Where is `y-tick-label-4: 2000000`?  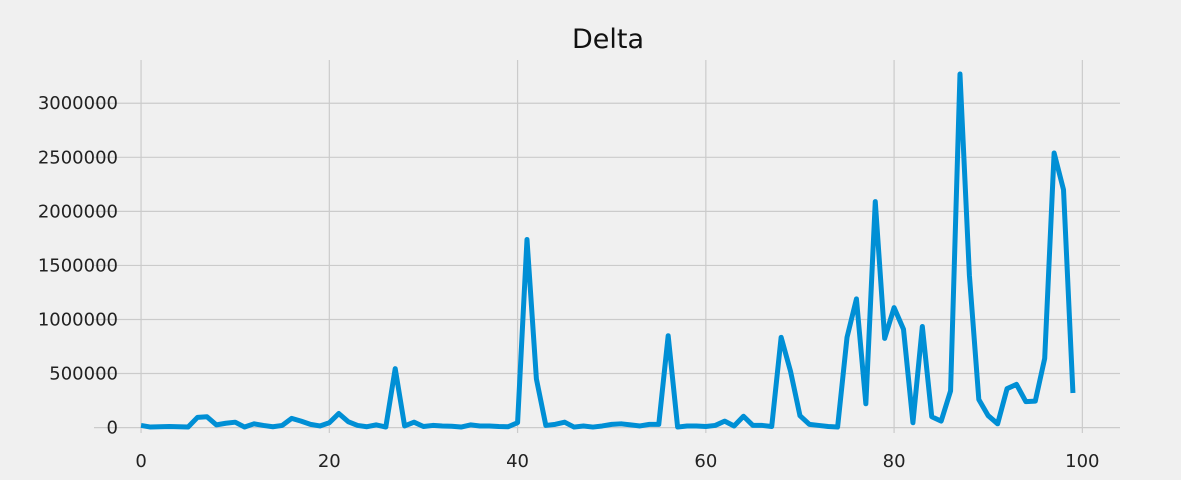 y-tick-label-4: 2000000 is located at coordinates (78, 211).